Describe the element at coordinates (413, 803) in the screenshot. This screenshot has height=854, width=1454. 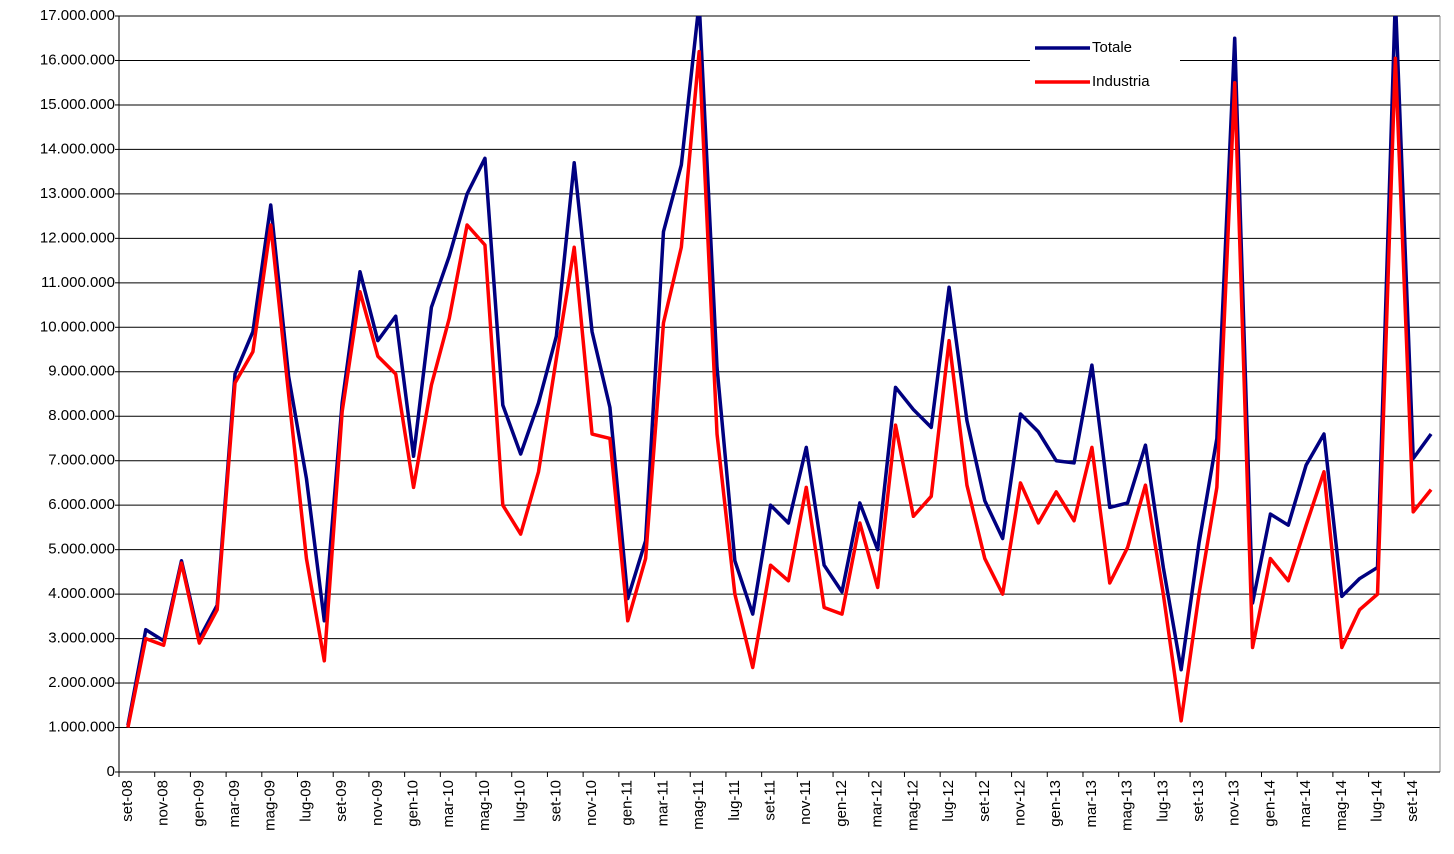
I see `x-tick-label: gen-10` at that location.